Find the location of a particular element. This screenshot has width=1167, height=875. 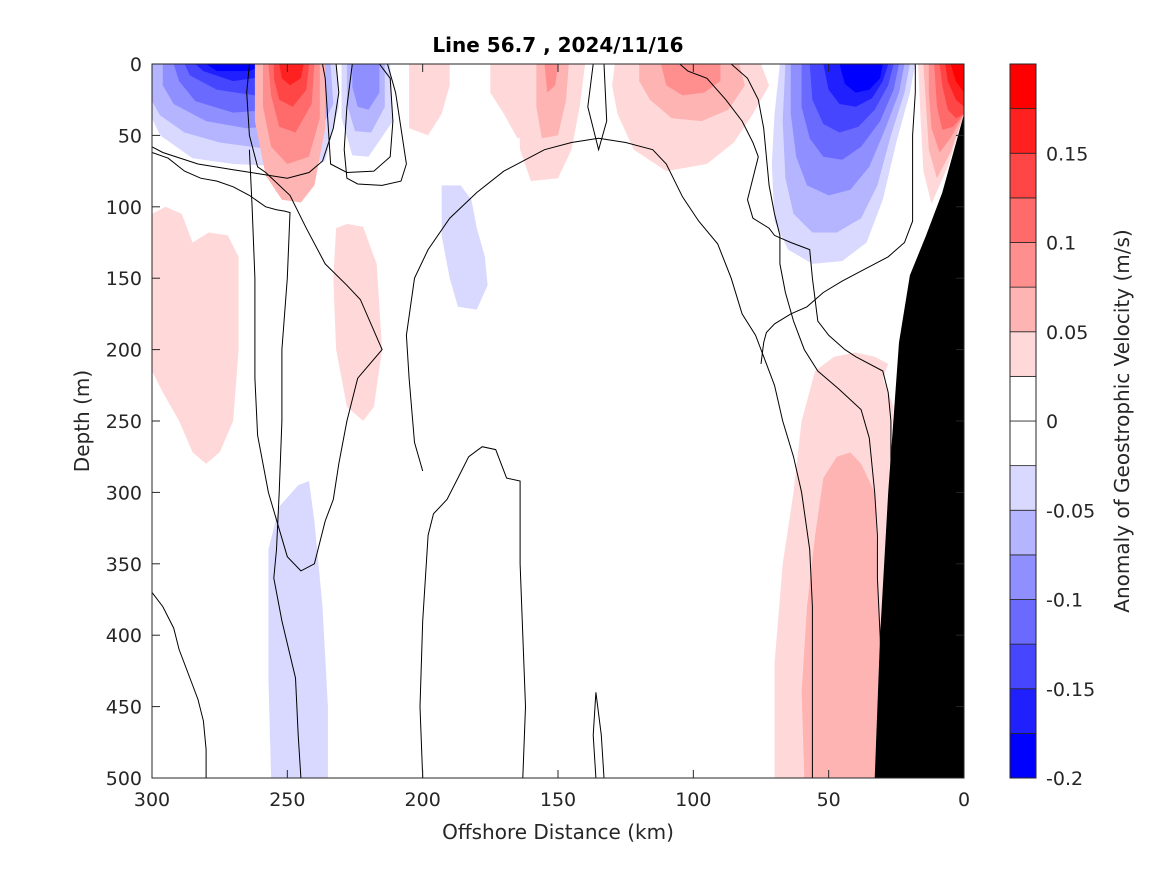

y-tick-label: 50 is located at coordinates (130, 136).